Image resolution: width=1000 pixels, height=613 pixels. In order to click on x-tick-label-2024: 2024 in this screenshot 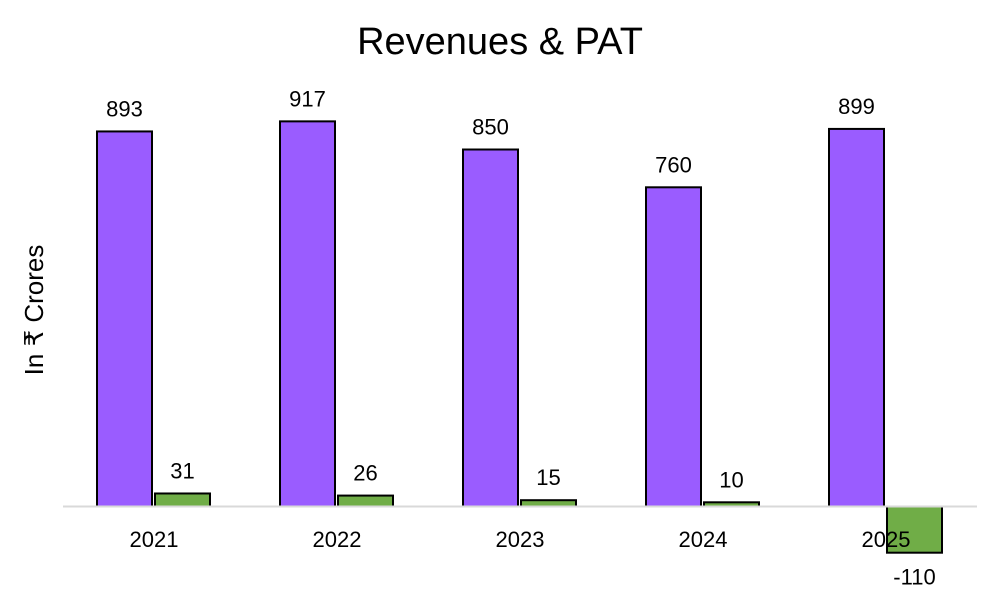, I will do `click(703, 539)`.